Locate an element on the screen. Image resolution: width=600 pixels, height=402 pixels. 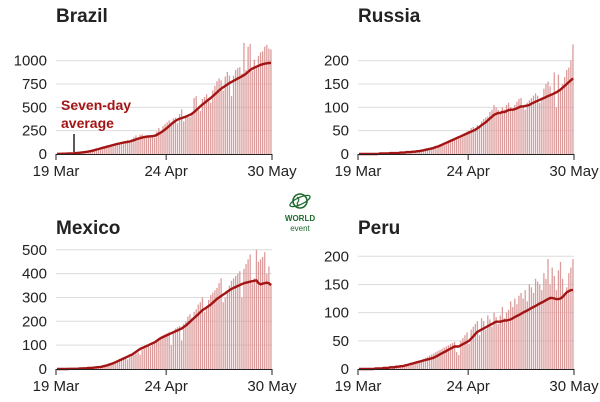
panel-title: Russia is located at coordinates (389, 16).